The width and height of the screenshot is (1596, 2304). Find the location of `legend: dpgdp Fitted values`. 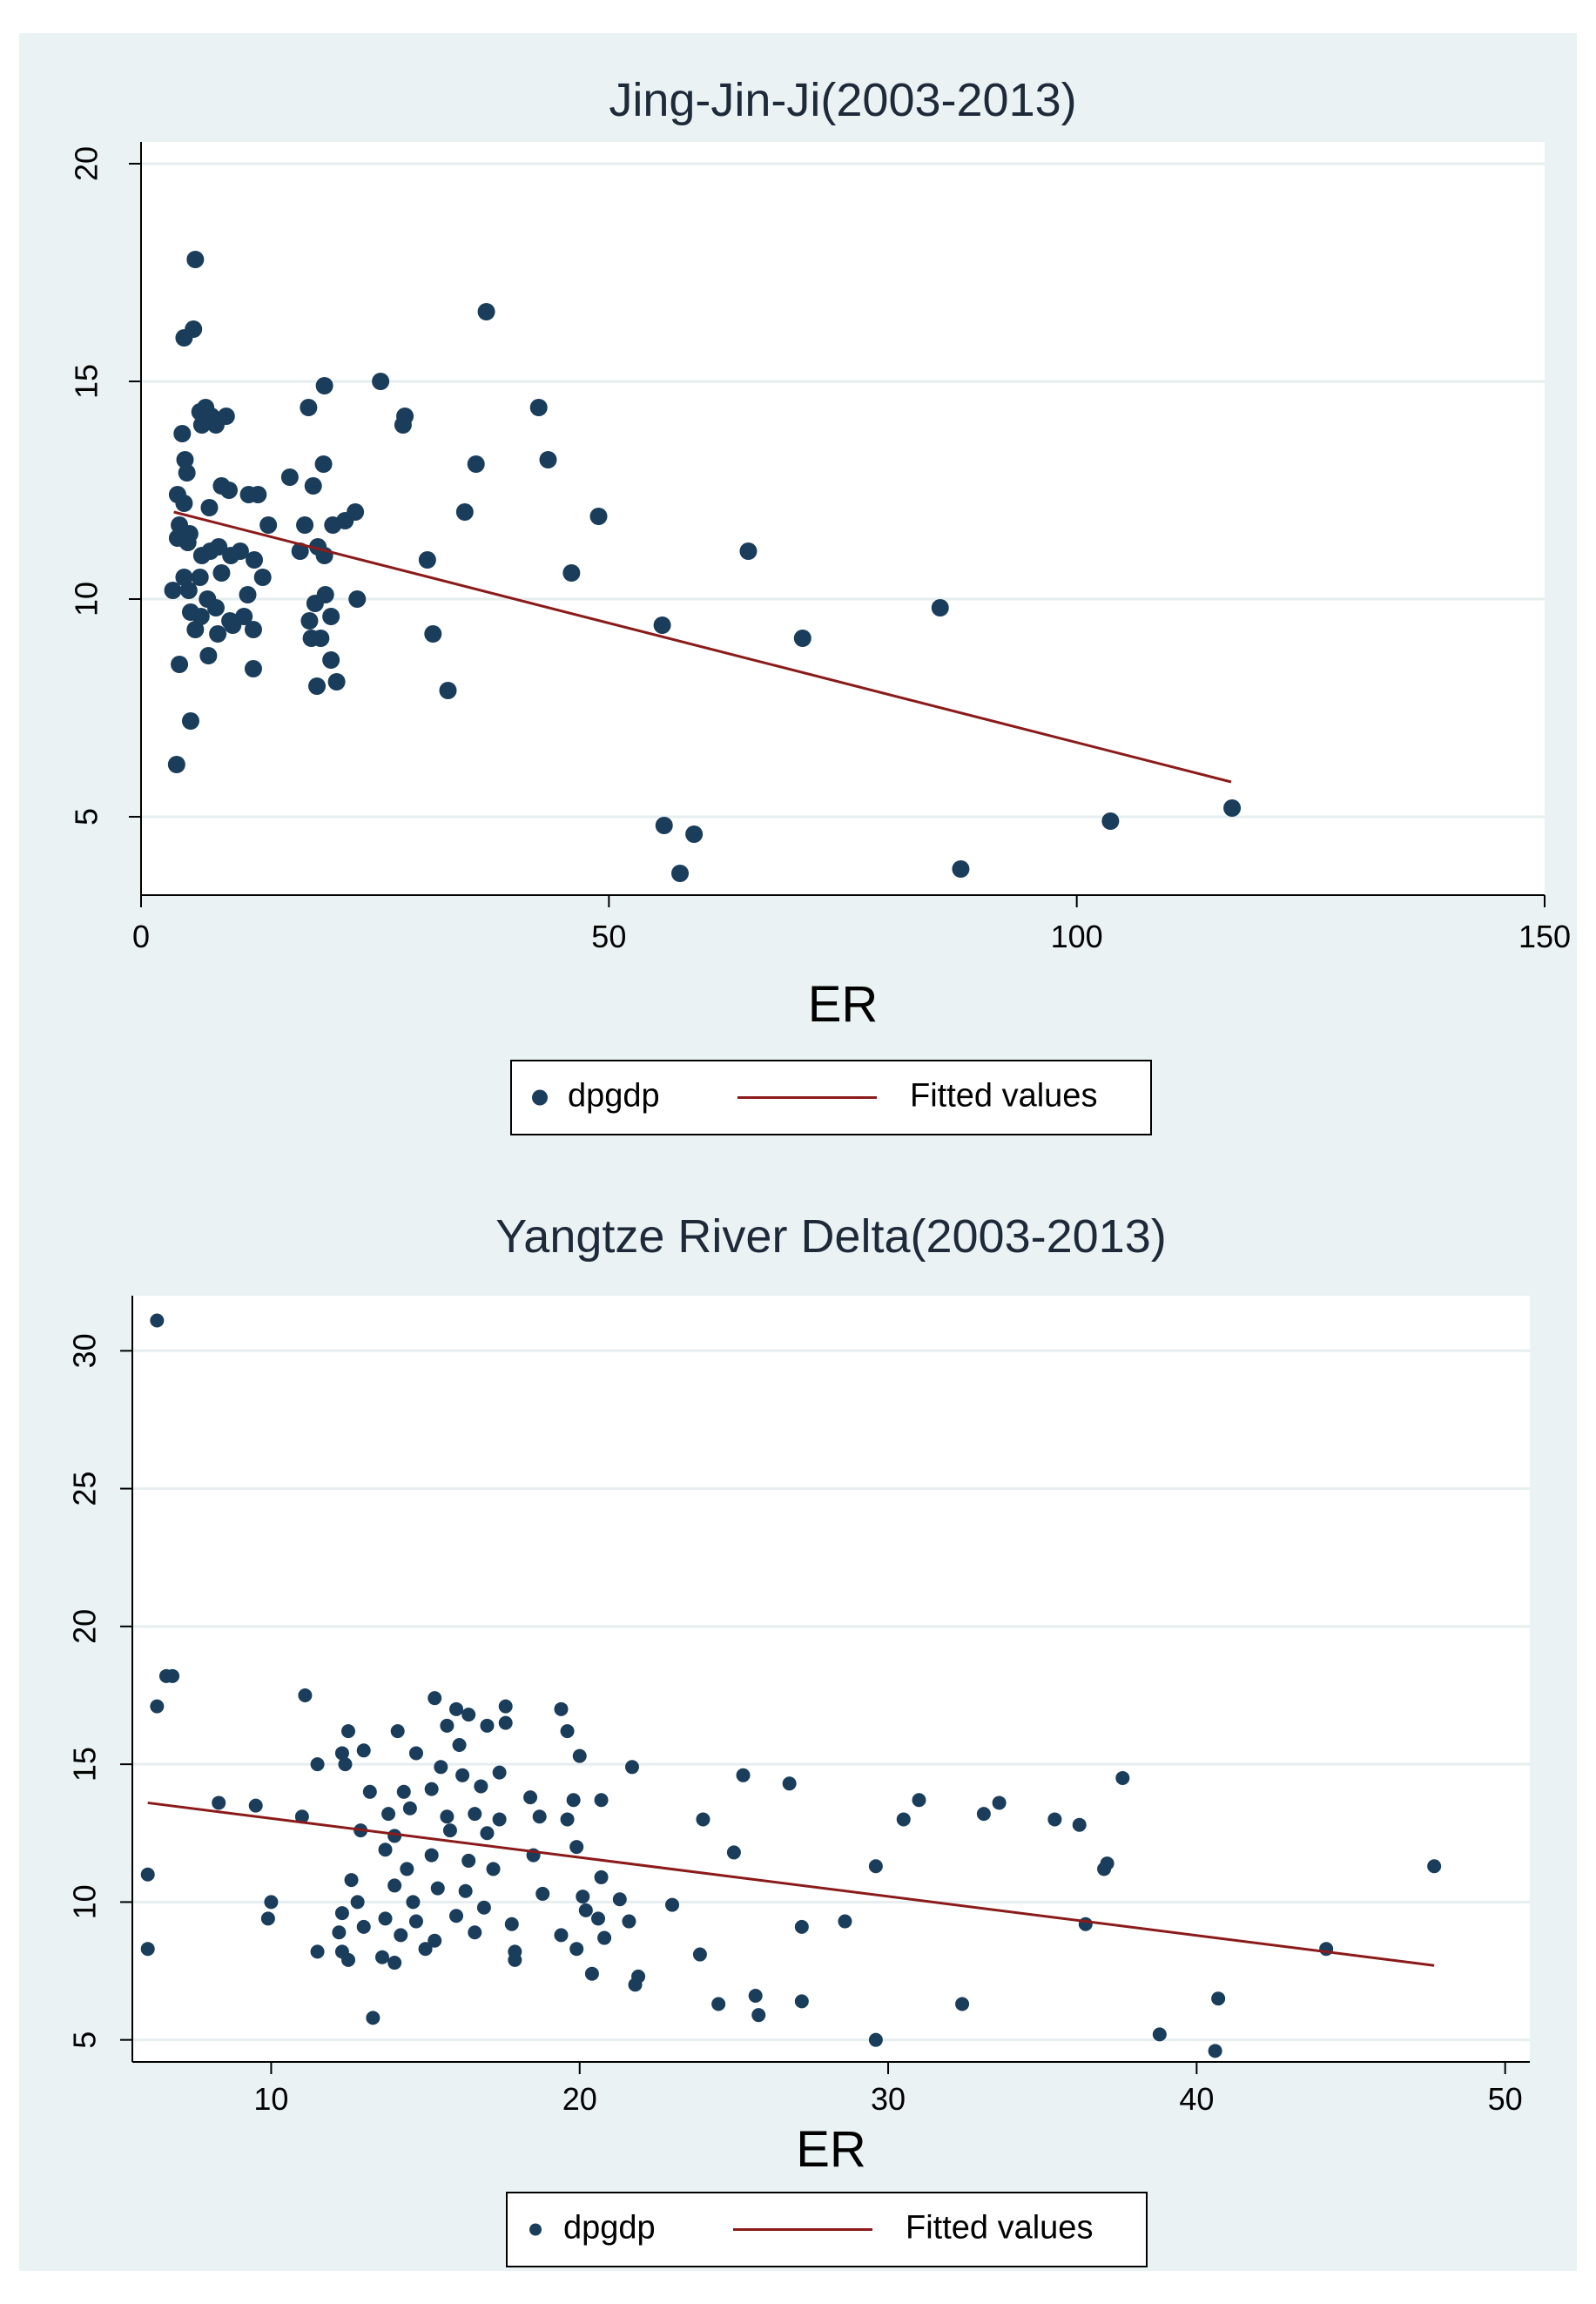

legend: dpgdp Fitted values is located at coordinates (831, 1097).